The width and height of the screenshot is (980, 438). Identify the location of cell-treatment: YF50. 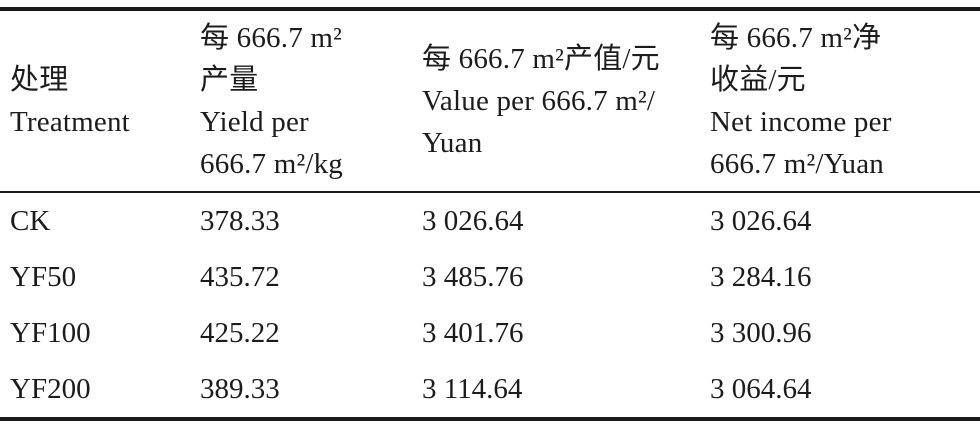
(43, 276).